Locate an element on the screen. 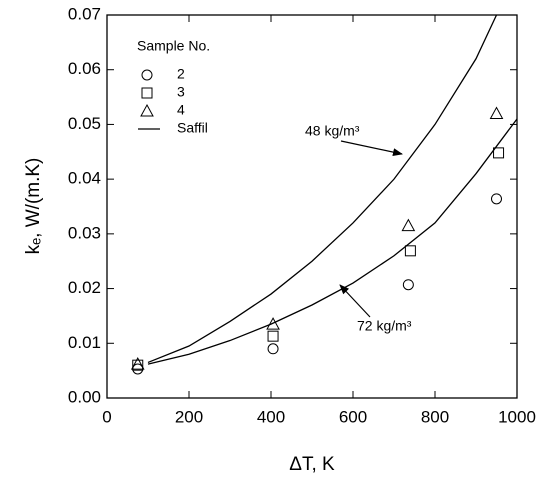 The height and width of the screenshot is (478, 548). y-tick-label: 0.05 is located at coordinates (84, 123).